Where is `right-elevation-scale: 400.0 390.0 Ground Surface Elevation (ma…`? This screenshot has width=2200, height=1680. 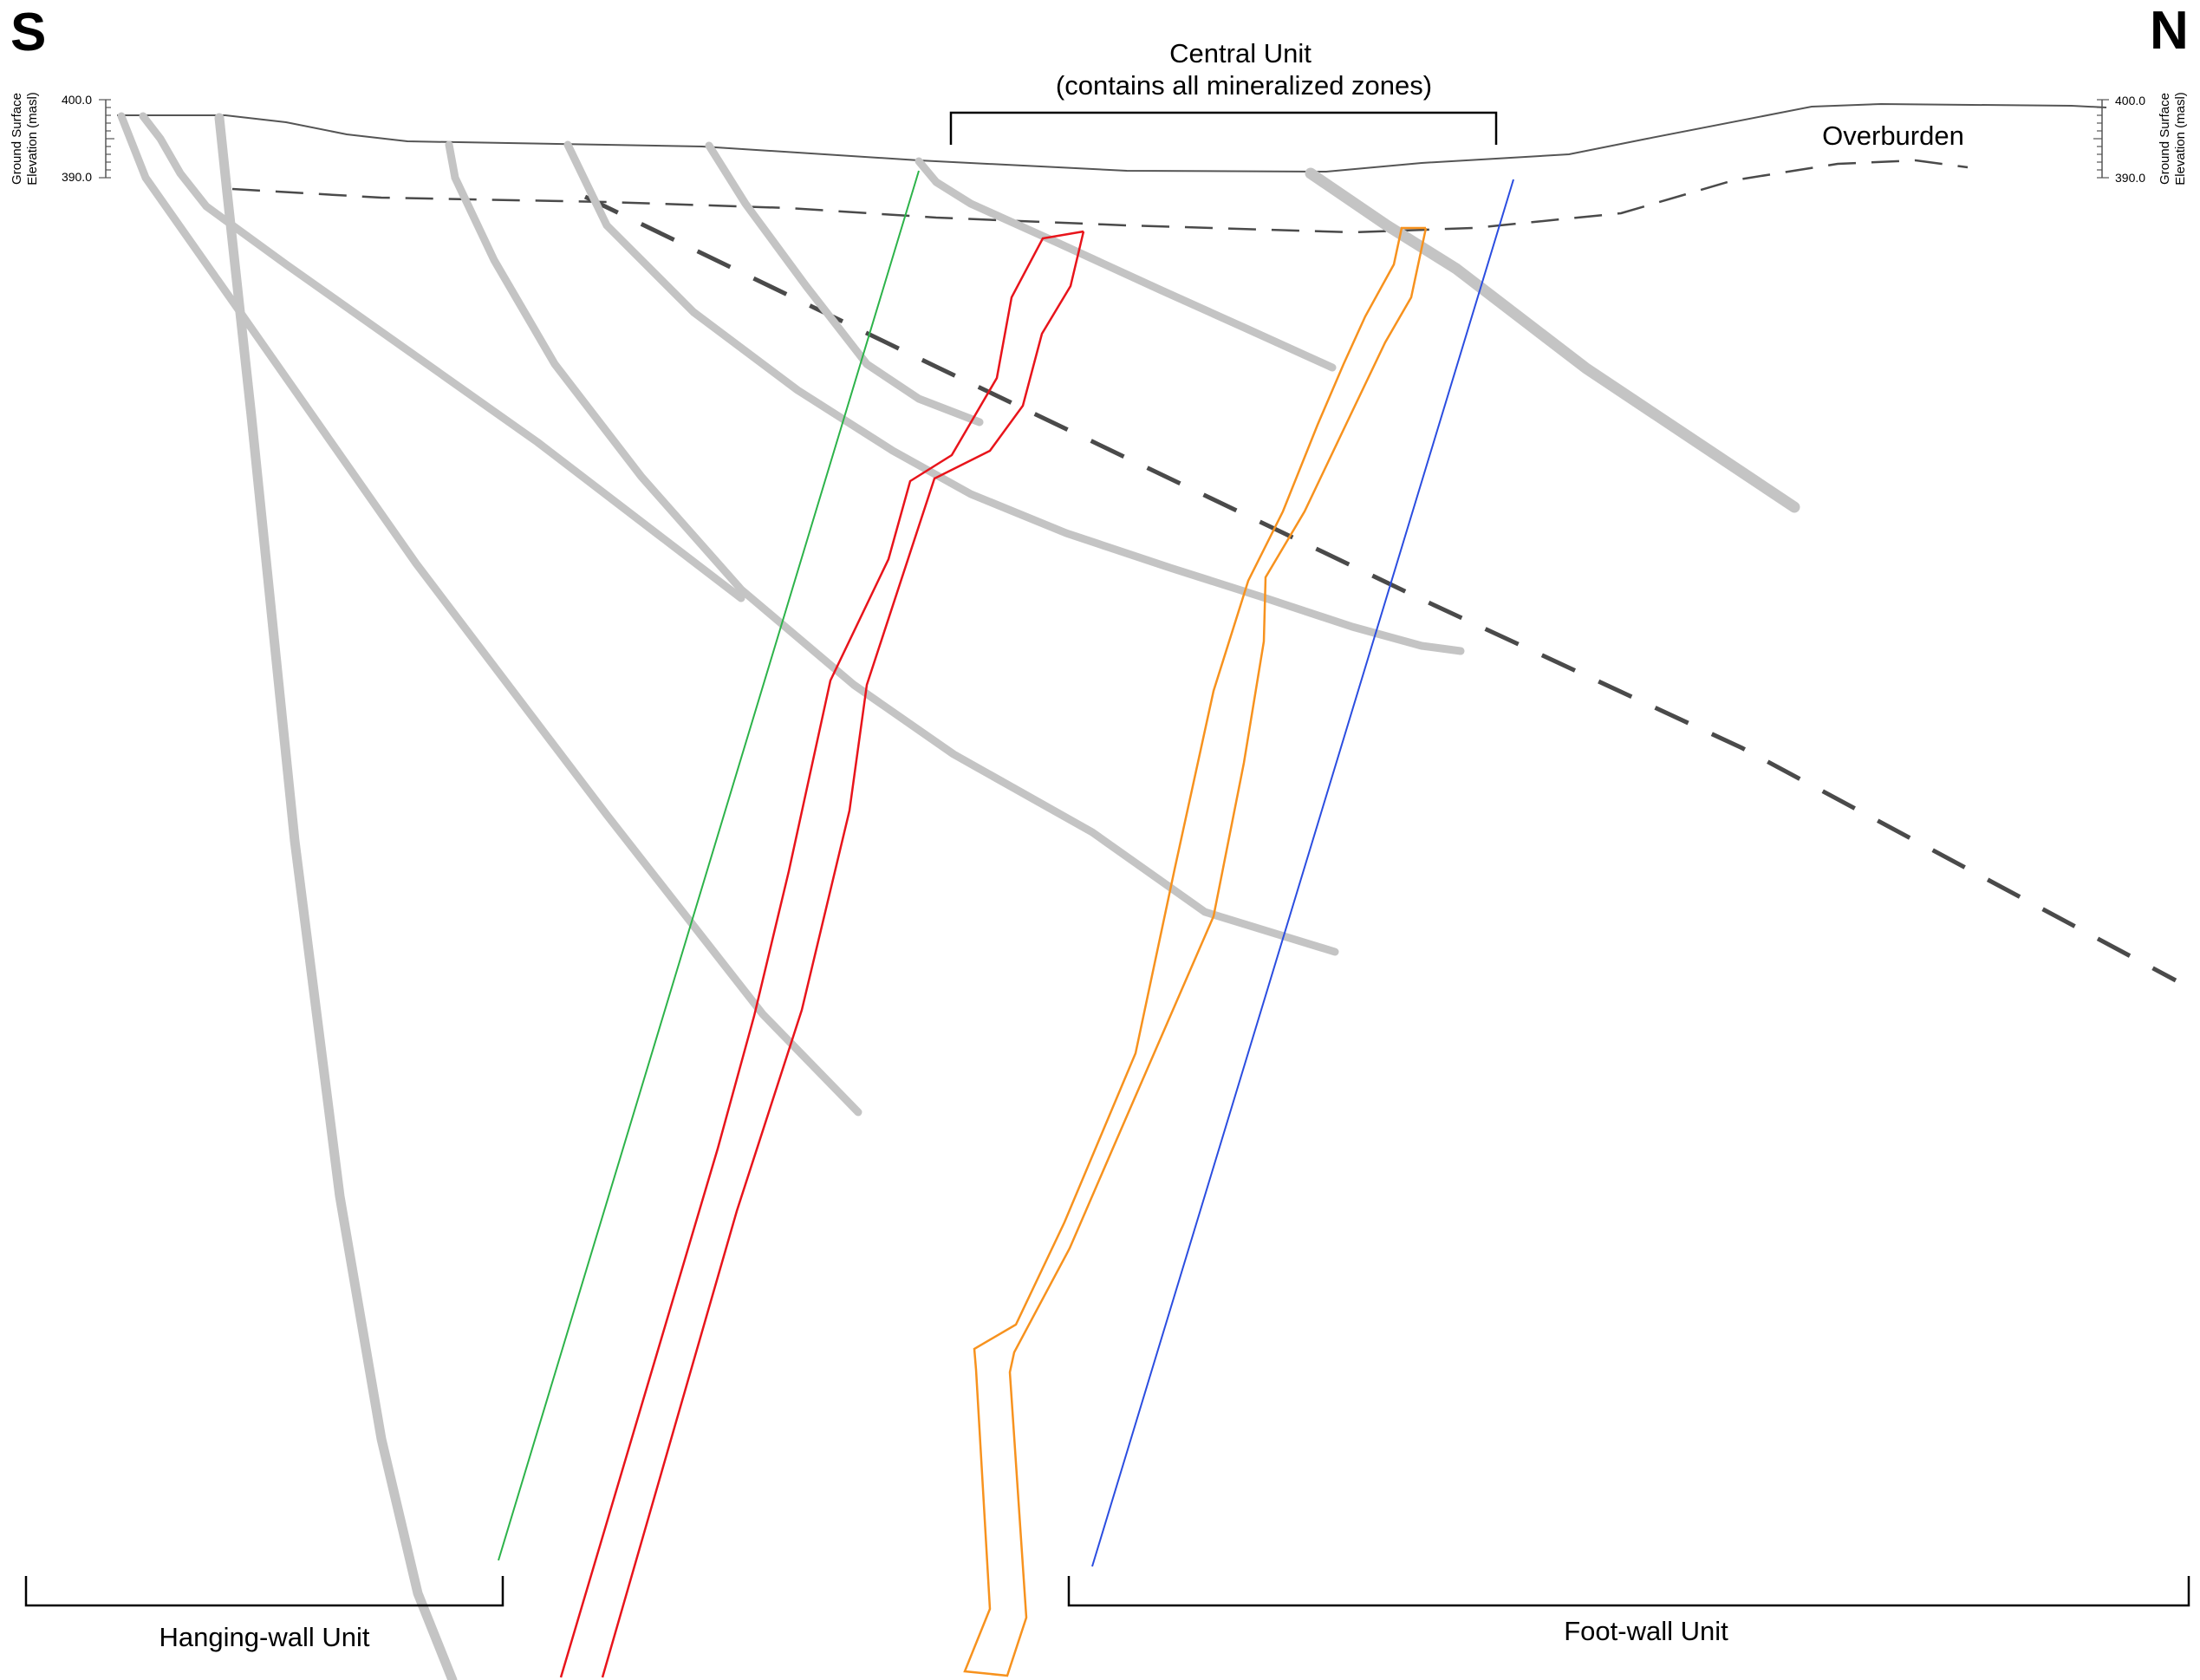 right-elevation-scale: 400.0 390.0 Ground Surface Elevation (ma… is located at coordinates (2140, 139).